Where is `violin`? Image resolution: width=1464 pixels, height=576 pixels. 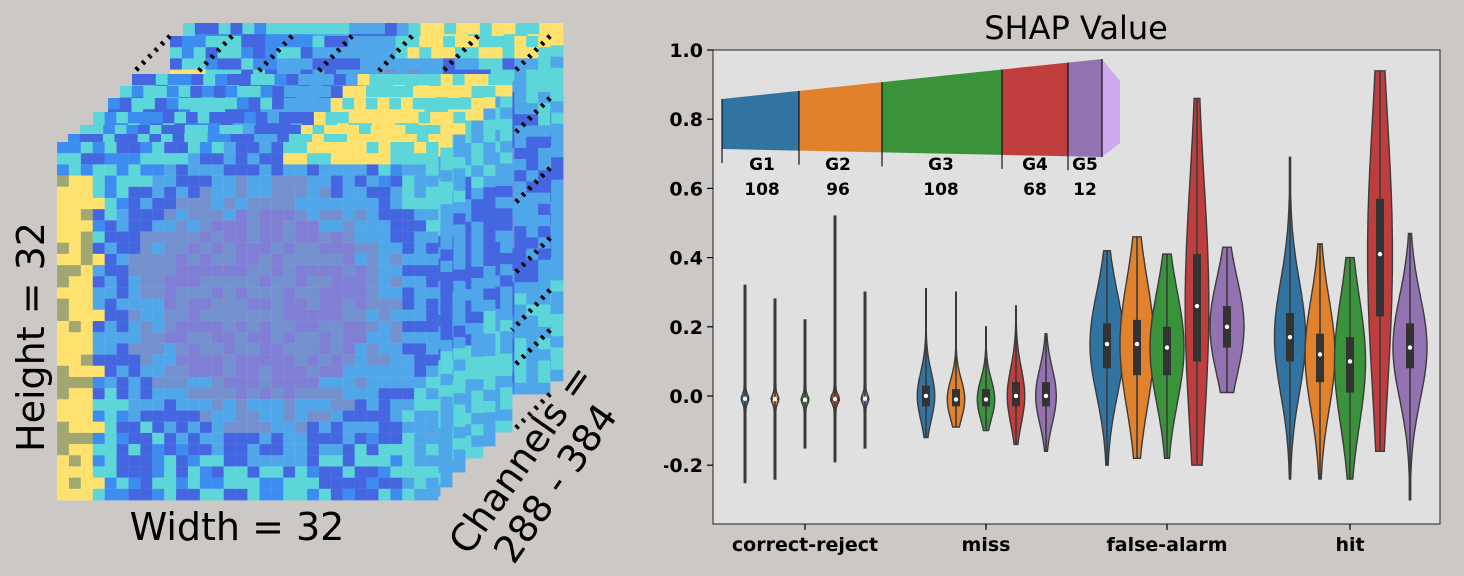
violin is located at coordinates (986, 379).